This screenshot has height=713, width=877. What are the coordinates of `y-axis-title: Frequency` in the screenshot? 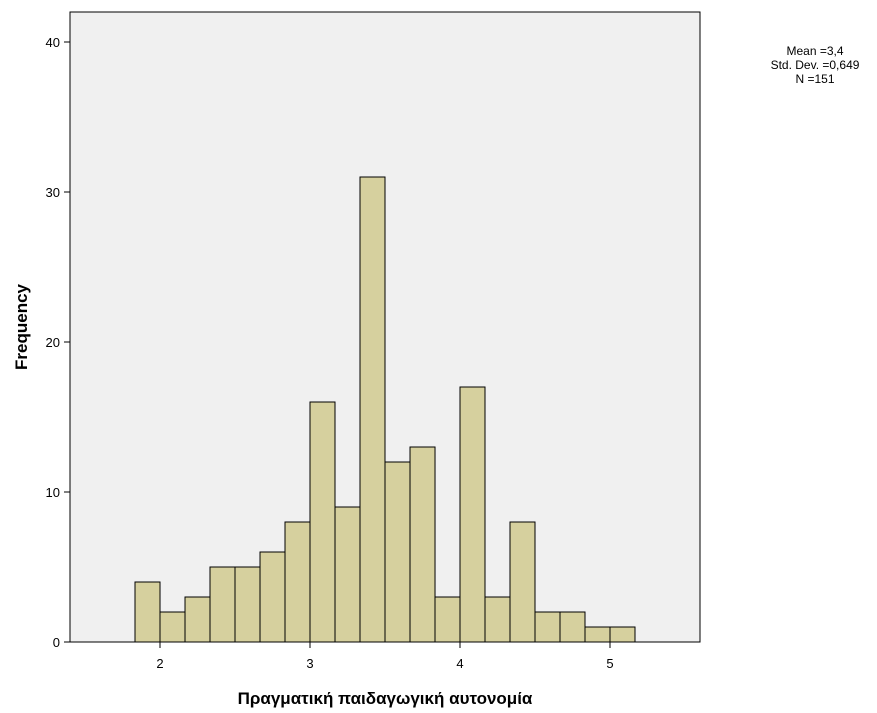 It's located at (21, 326).